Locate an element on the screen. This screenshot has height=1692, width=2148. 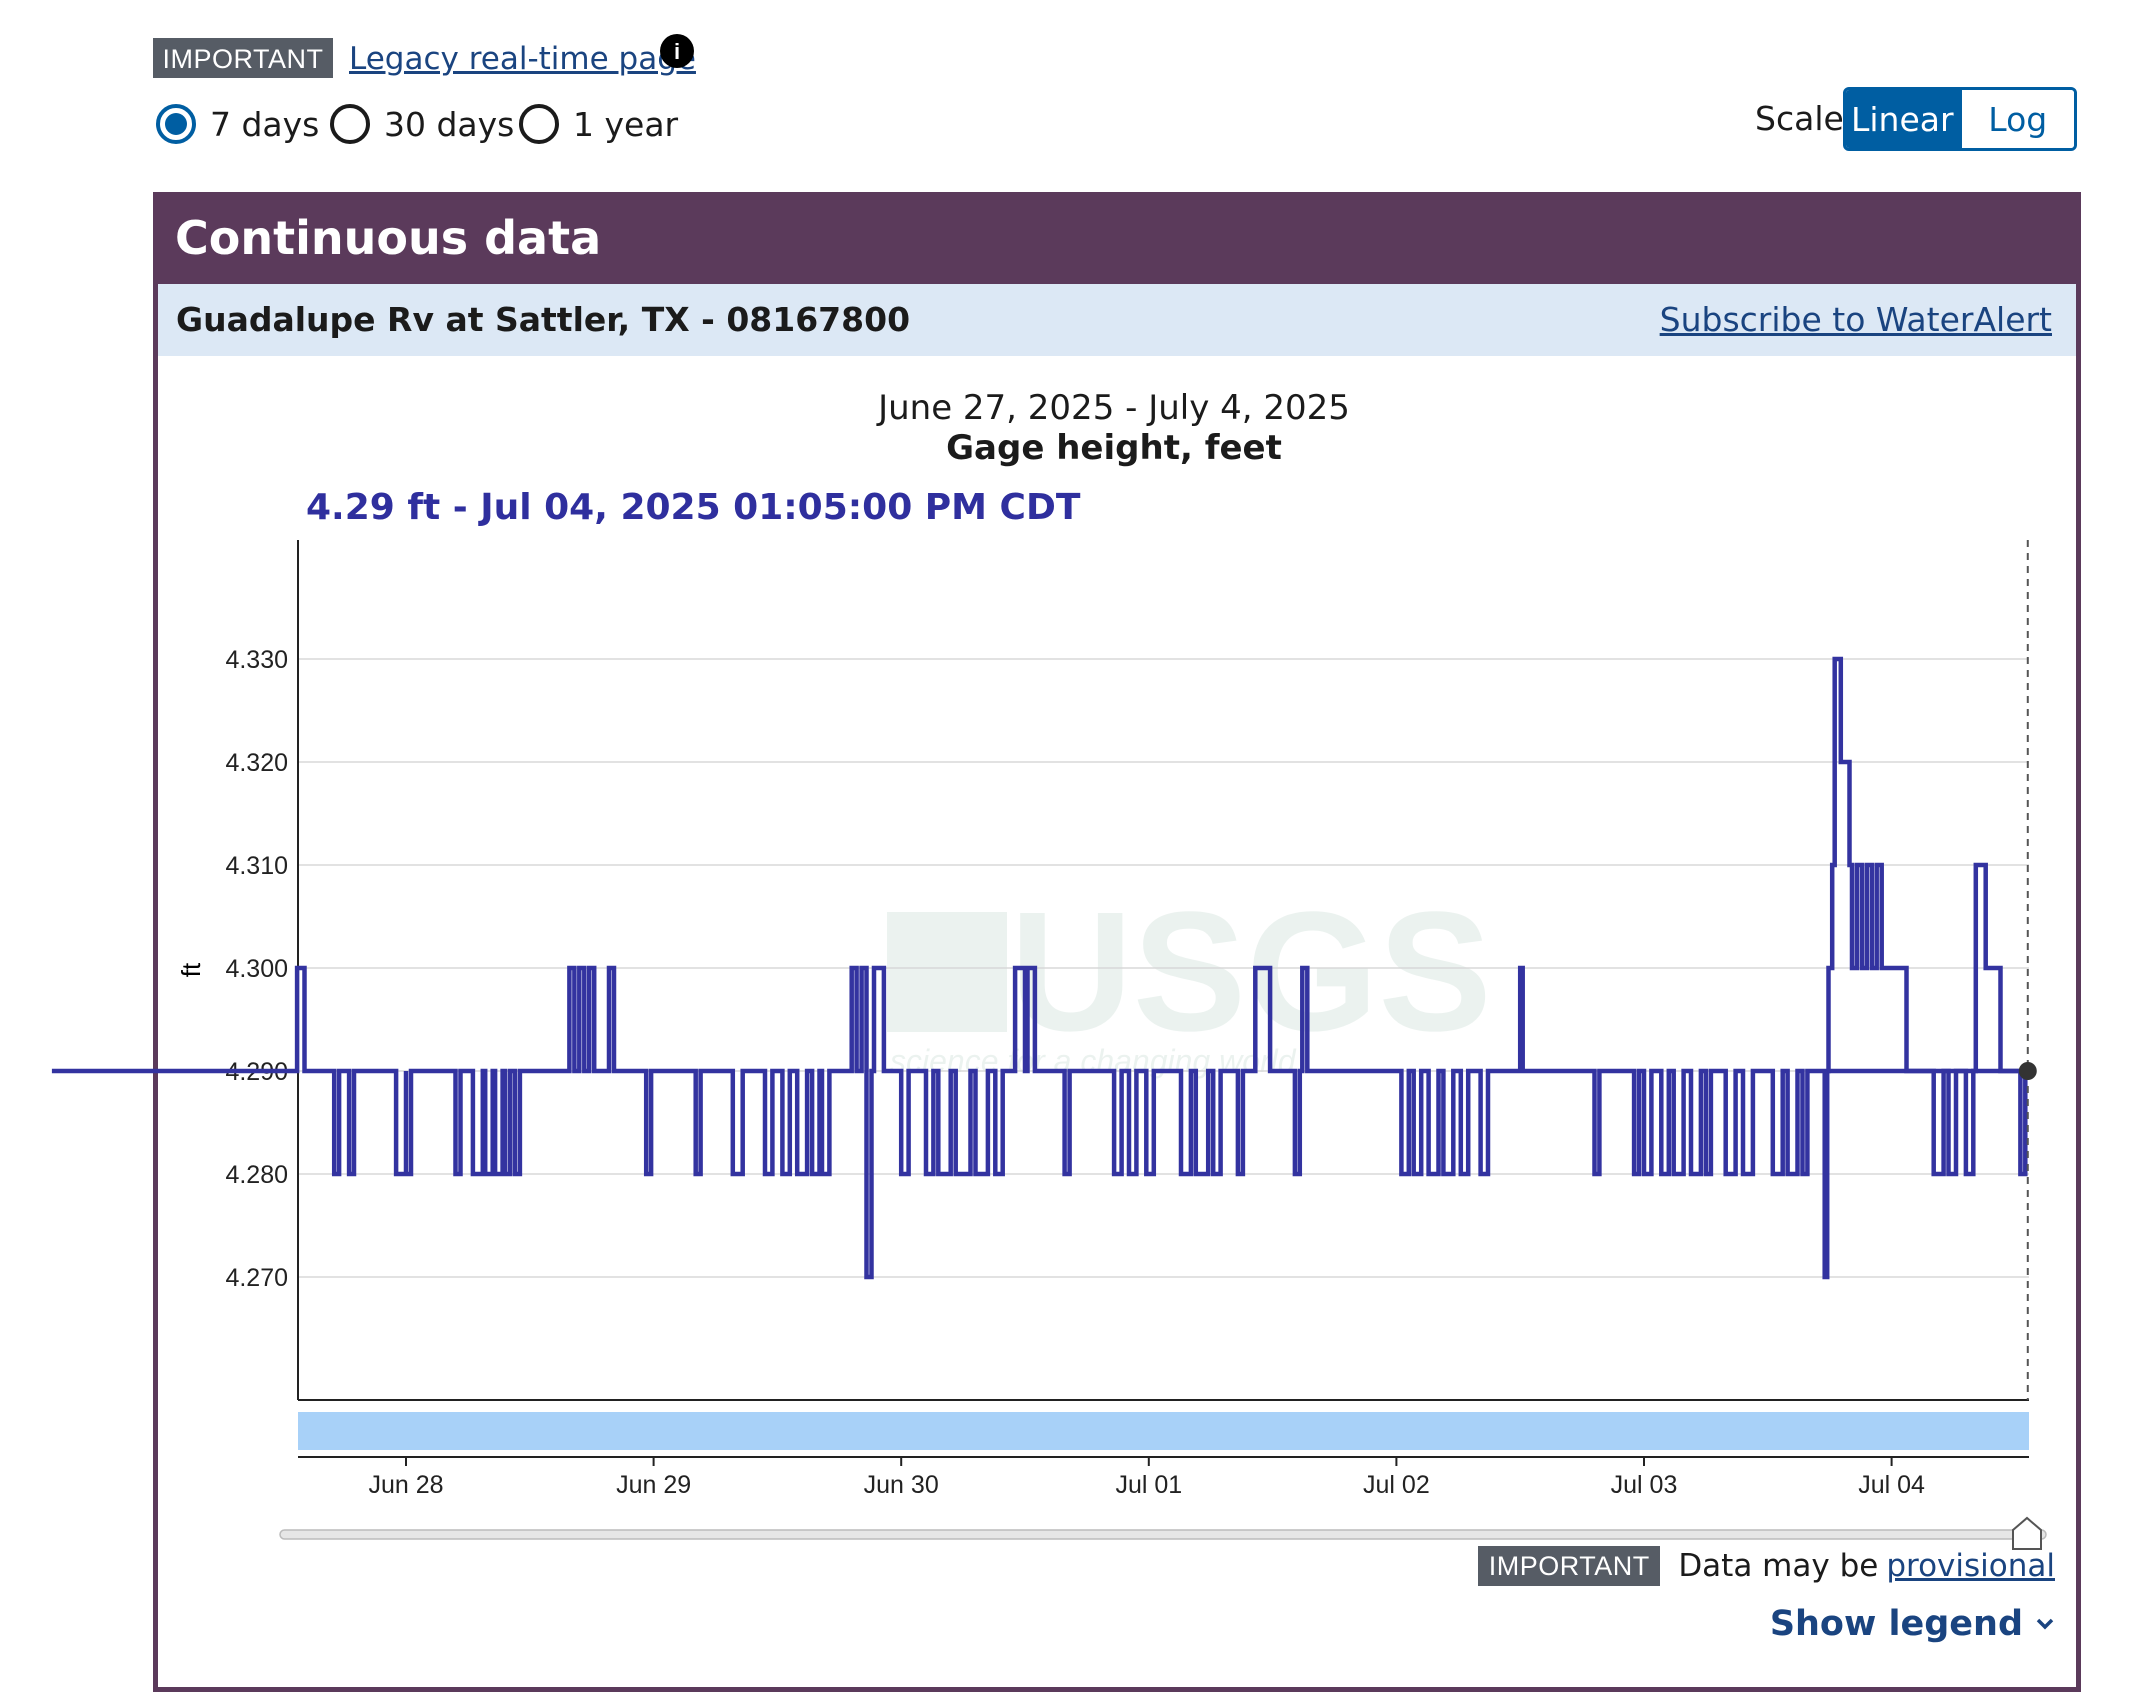
scale-label: Scale is located at coordinates (1799, 118).